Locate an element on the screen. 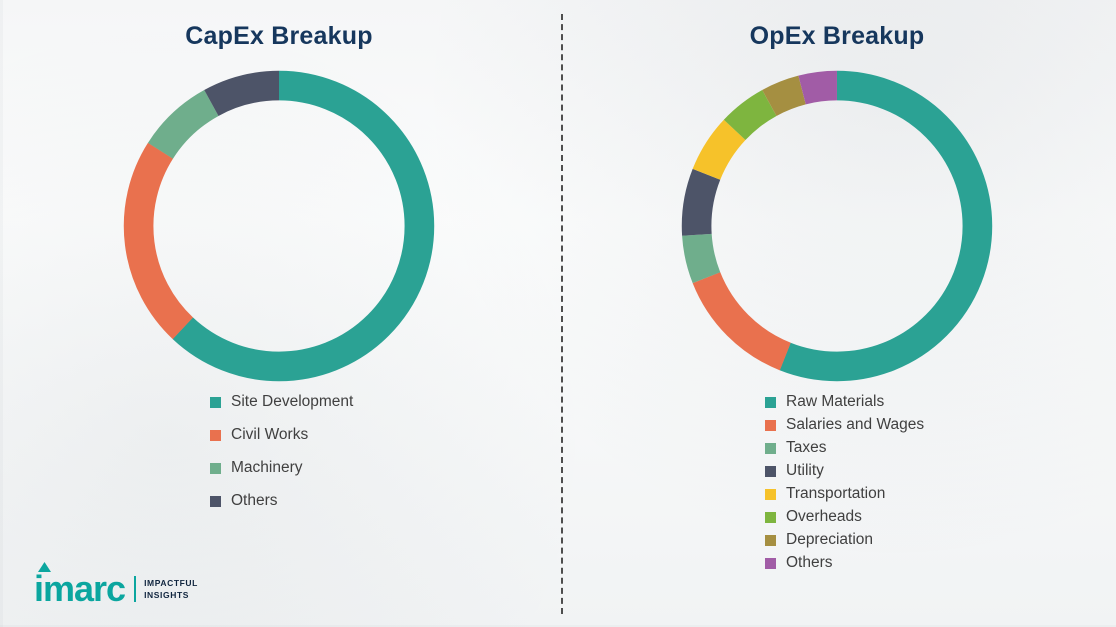 This screenshot has width=1116, height=627. imarc-logo: imarc IMPACTFUL INSIGHTS is located at coordinates (116, 585).